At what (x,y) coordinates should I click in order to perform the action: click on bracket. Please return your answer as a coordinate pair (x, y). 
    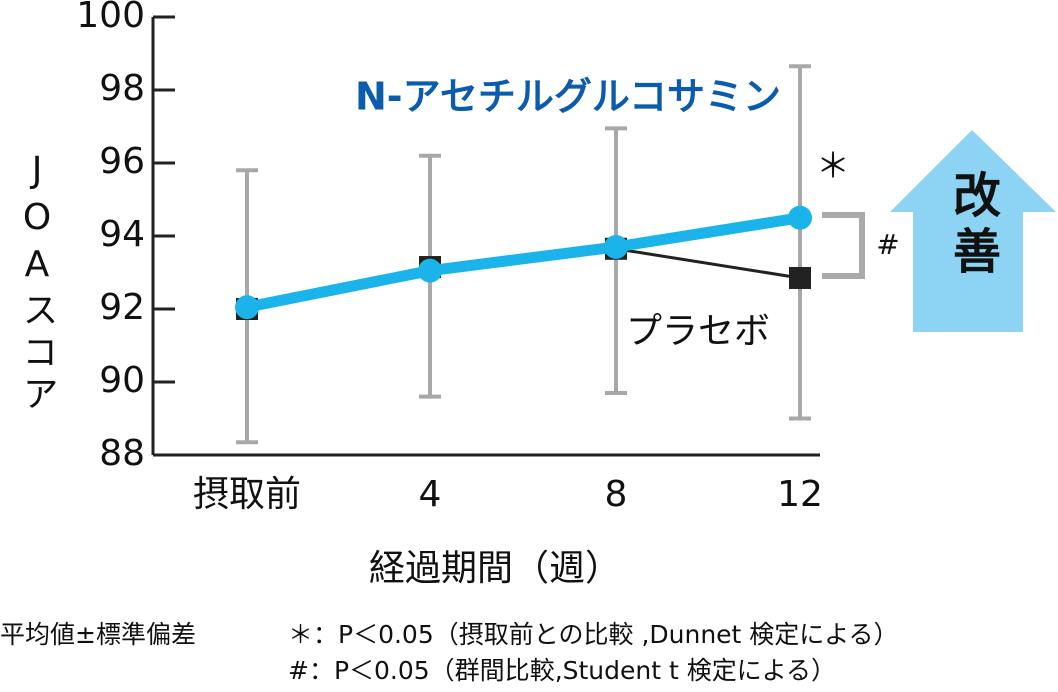
    Looking at the image, I should click on (843, 245).